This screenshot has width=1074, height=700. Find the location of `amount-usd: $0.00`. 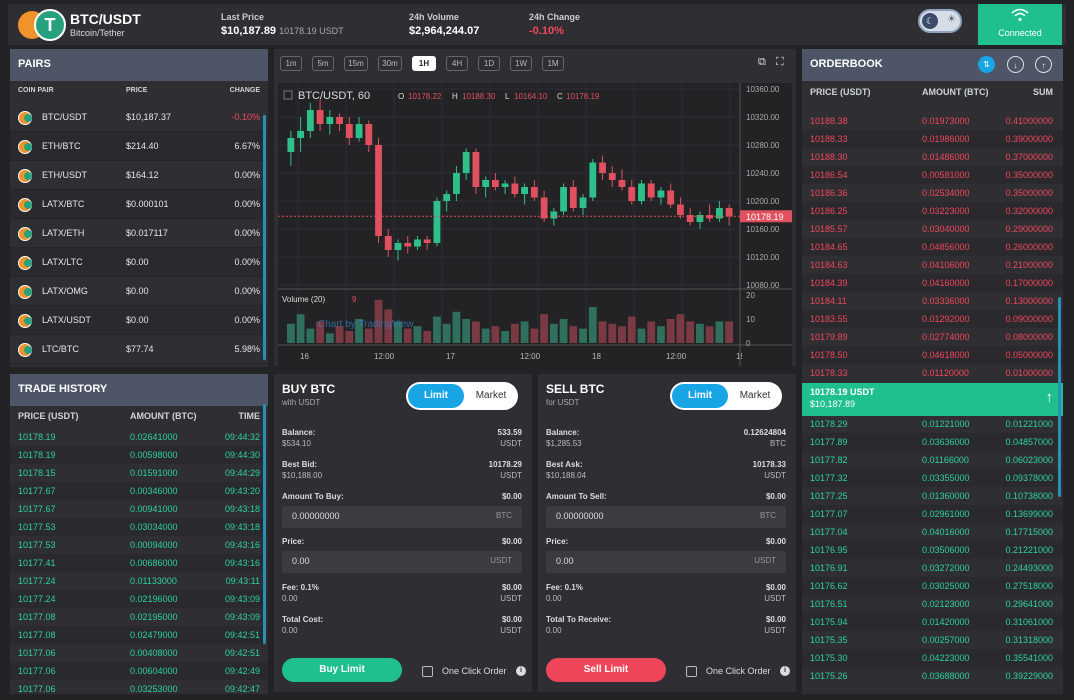

amount-usd: $0.00 is located at coordinates (775, 496).